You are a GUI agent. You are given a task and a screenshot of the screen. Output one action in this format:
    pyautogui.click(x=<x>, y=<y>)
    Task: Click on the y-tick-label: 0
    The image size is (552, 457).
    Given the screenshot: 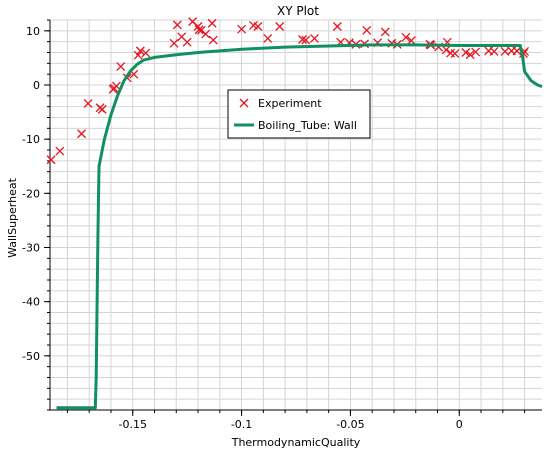 What is the action you would take?
    pyautogui.click(x=36, y=85)
    